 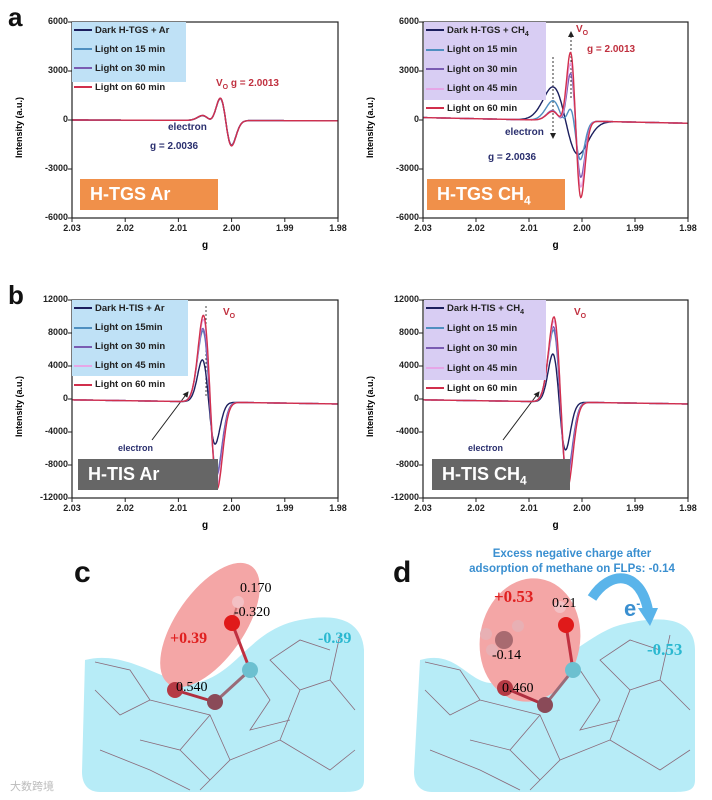 What do you see at coordinates (56, 168) in the screenshot?
I see `y-tick-label: -3000` at bounding box center [56, 168].